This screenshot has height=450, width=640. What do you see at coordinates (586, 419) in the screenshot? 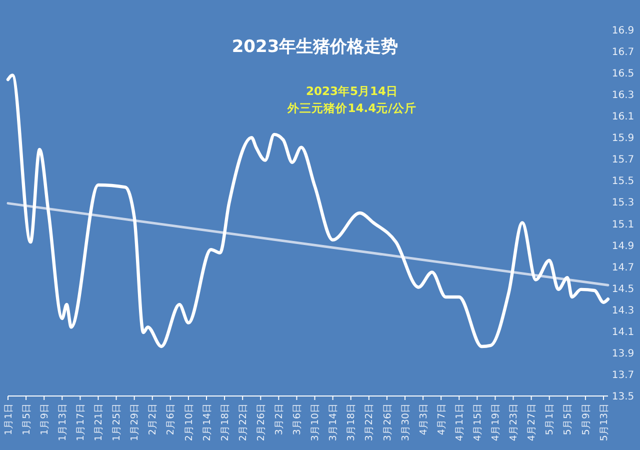
I see `x-tick-label: 5月9日` at bounding box center [586, 419].